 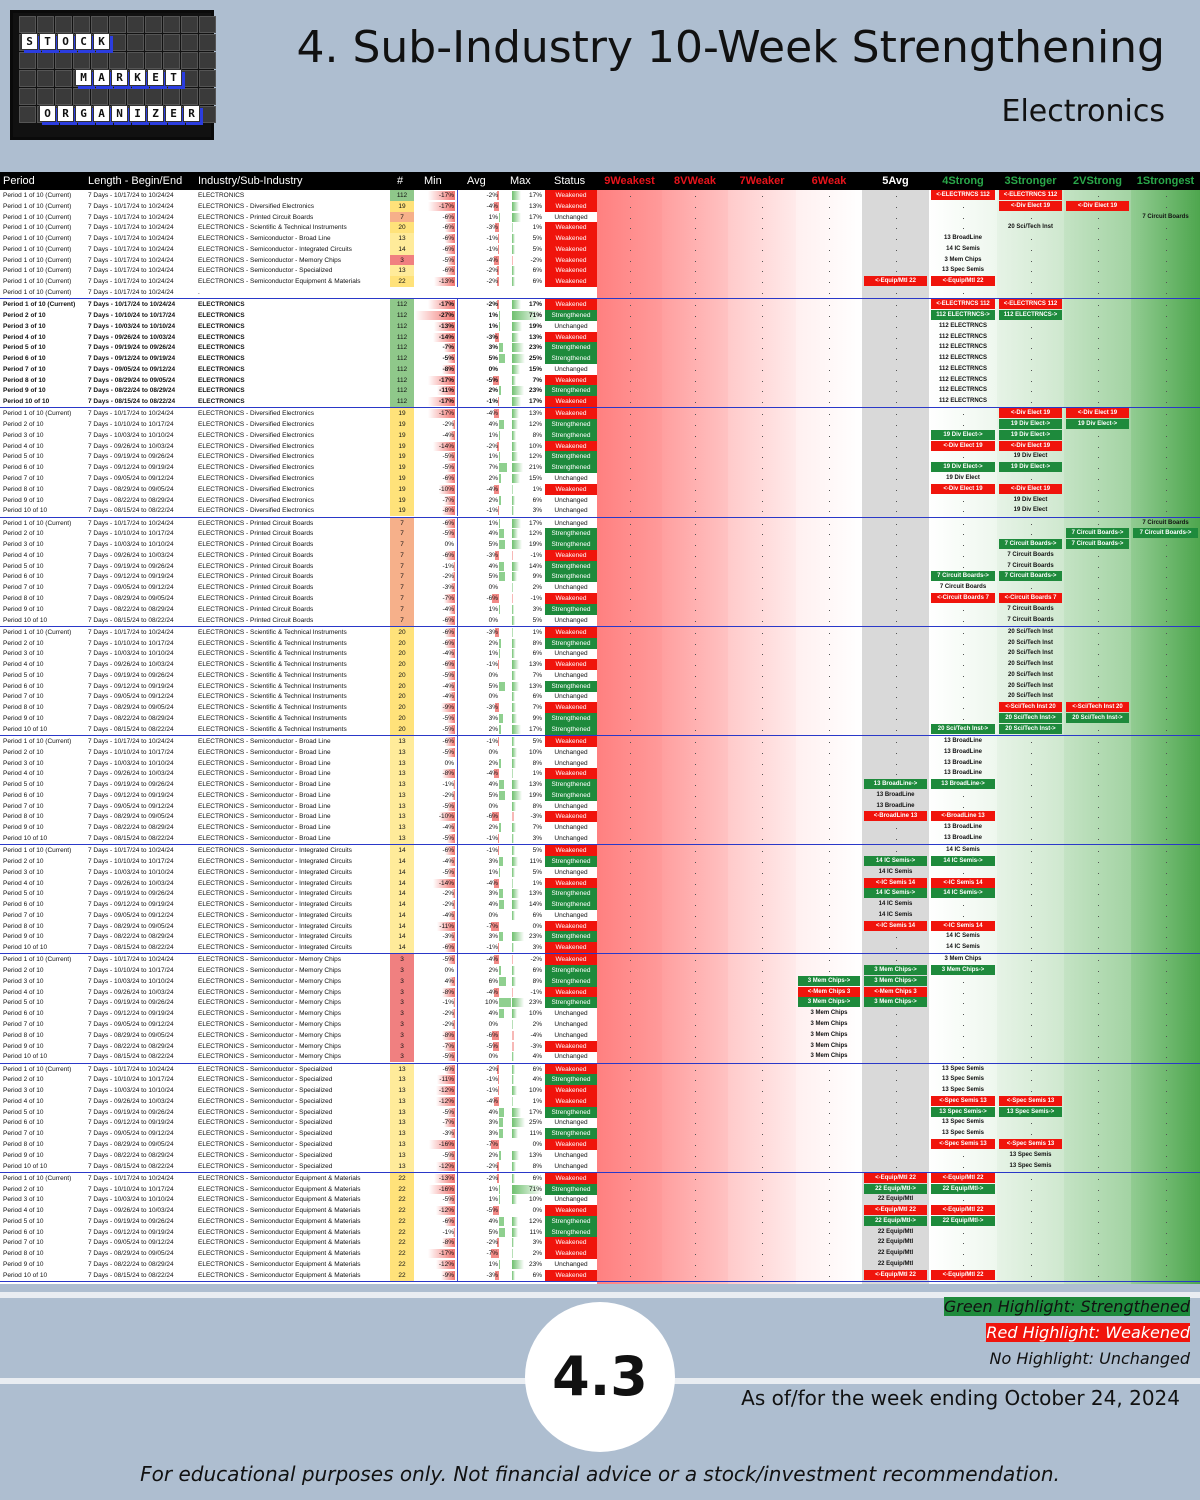 What do you see at coordinates (448, 665) in the screenshot?
I see `min-value: -6%` at bounding box center [448, 665].